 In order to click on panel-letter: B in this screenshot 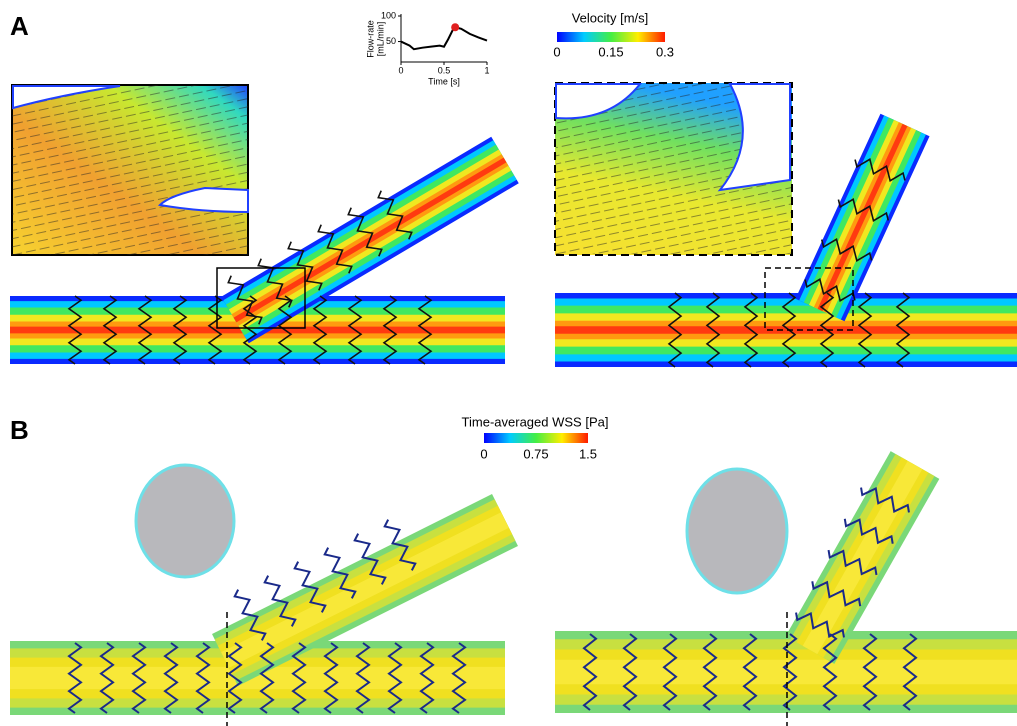, I will do `click(19, 430)`.